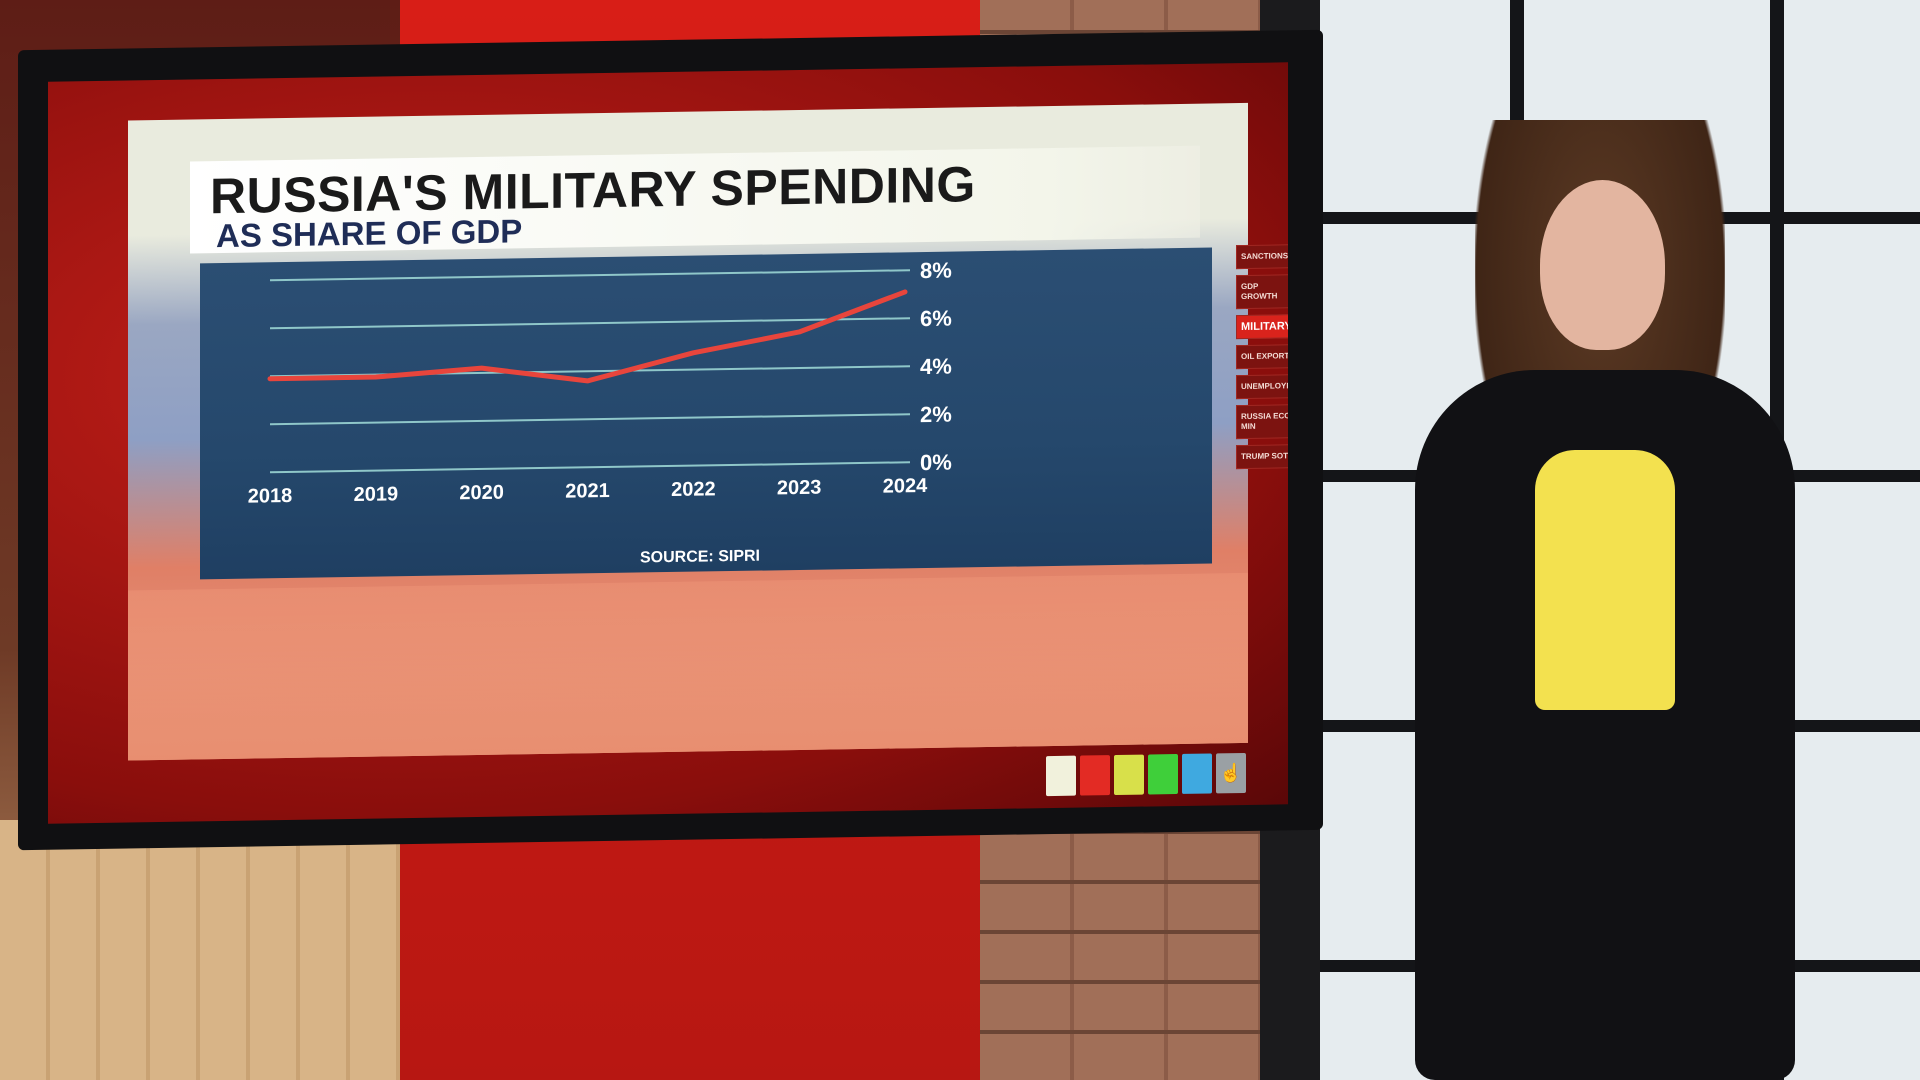 Image resolution: width=1920 pixels, height=1080 pixels. What do you see at coordinates (936, 414) in the screenshot?
I see `y-tick-label: 2%` at bounding box center [936, 414].